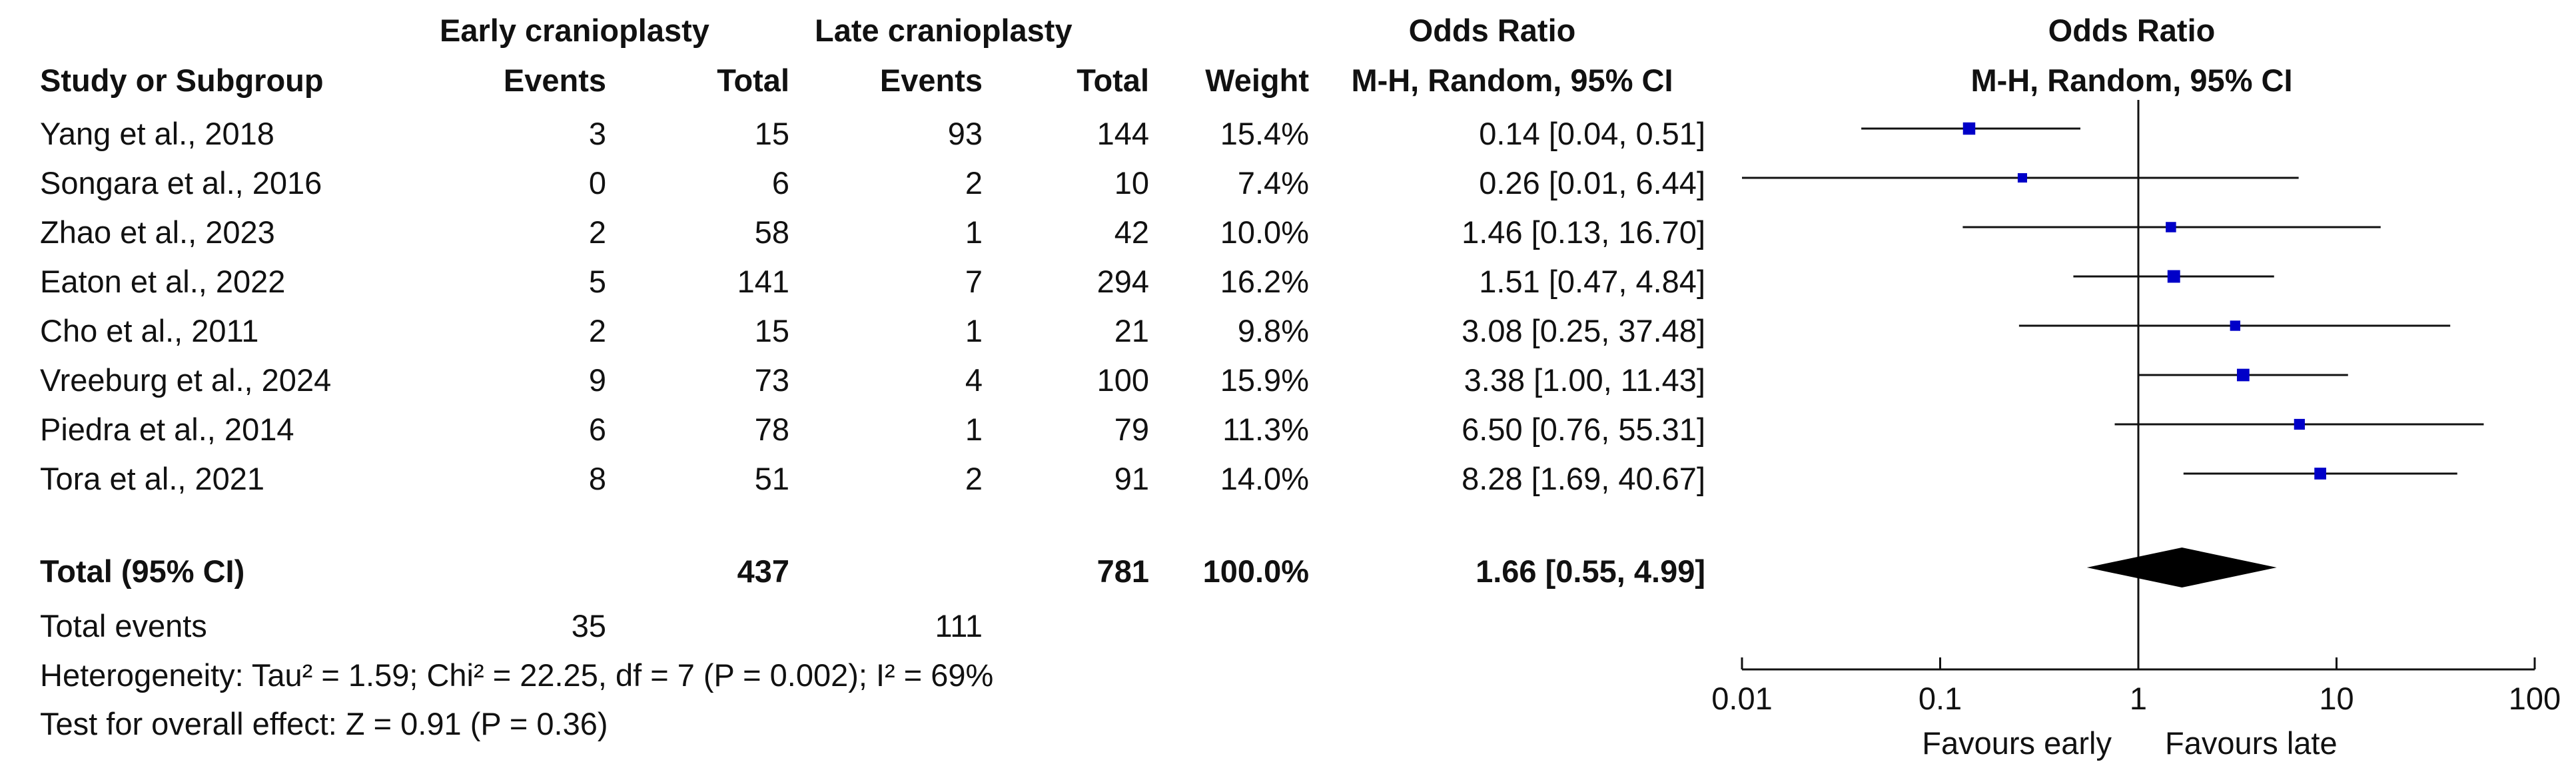 The image size is (2576, 766). Describe the element at coordinates (771, 429) in the screenshot. I see `early-total: 78` at that location.